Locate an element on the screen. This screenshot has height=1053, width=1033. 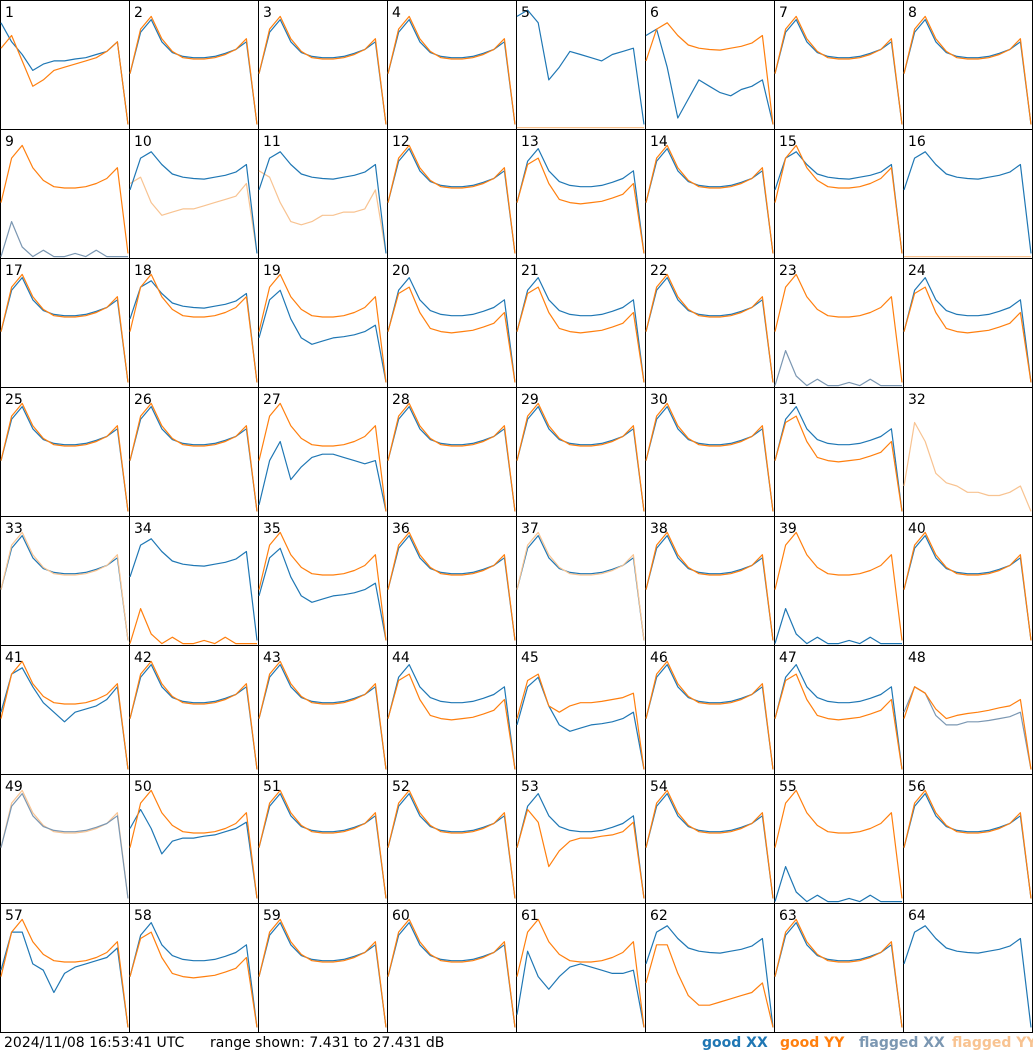
panel-number: 13 is located at coordinates (530, 142).